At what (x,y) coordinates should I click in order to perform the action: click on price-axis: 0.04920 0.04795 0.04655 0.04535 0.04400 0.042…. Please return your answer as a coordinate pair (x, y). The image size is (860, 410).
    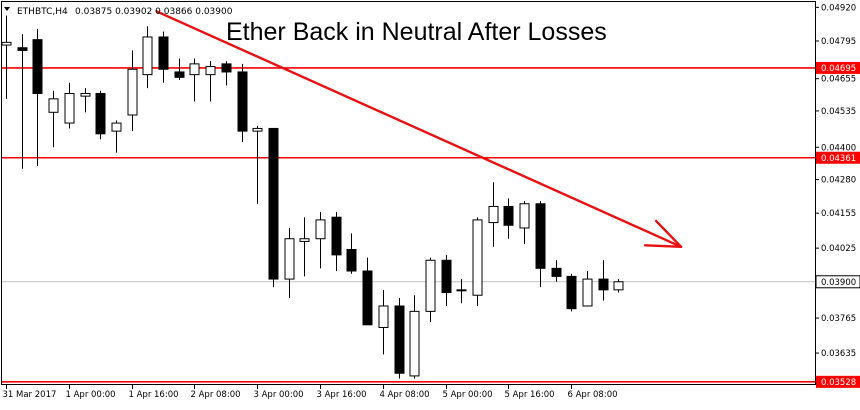
    Looking at the image, I should click on (837, 195).